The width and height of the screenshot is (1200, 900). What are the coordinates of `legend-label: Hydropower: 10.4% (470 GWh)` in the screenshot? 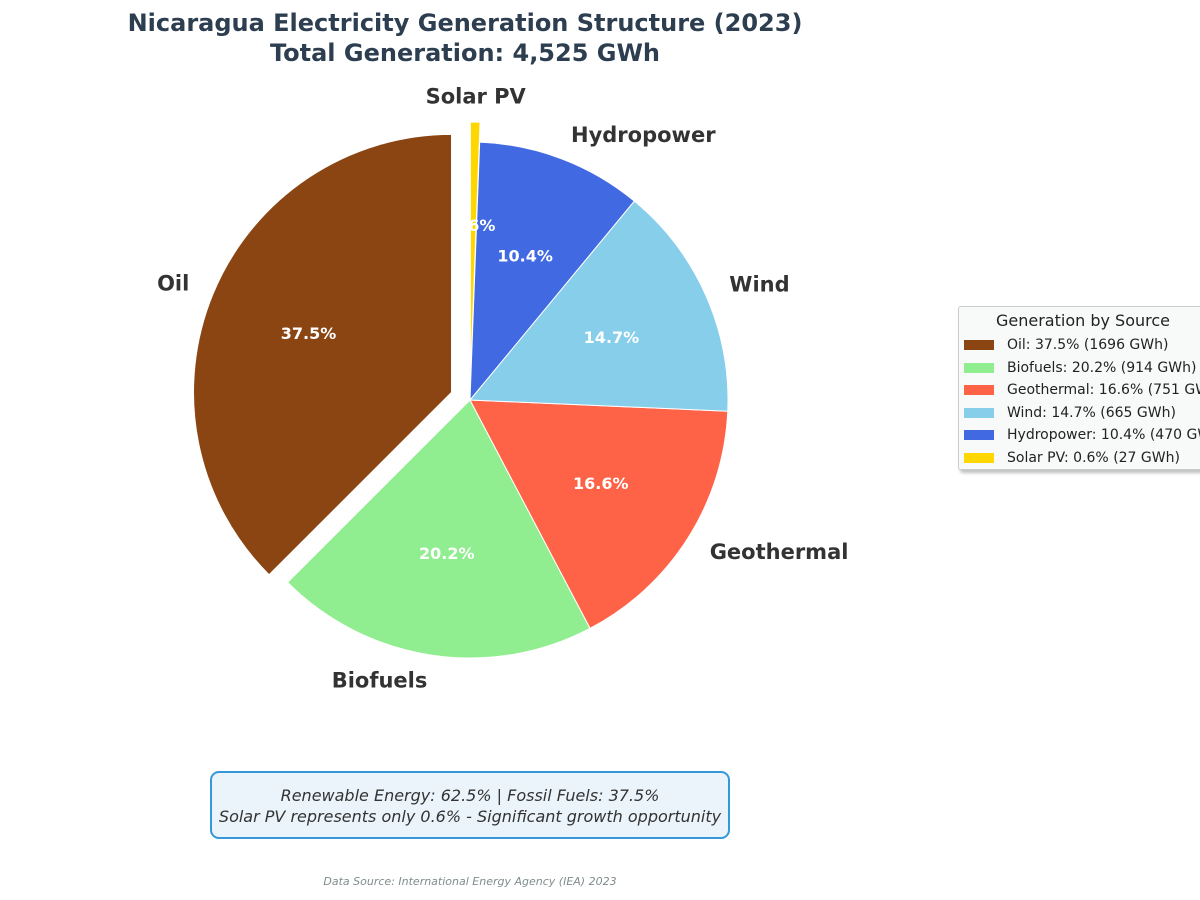 It's located at (1103, 435).